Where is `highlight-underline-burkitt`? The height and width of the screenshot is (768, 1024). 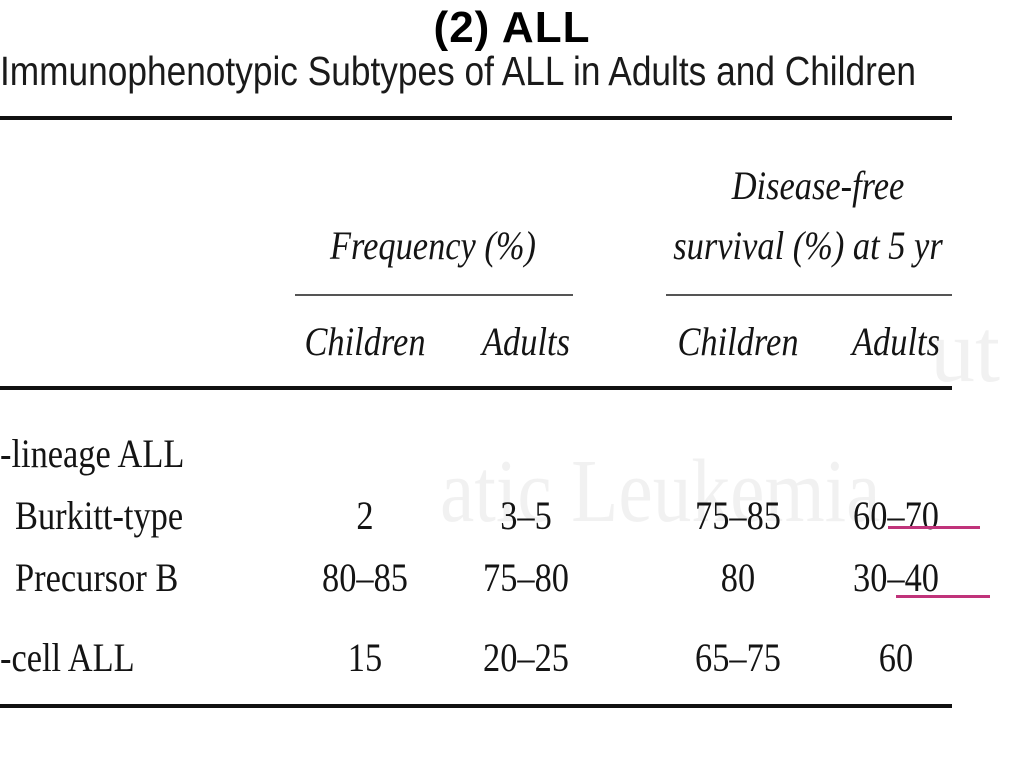 highlight-underline-burkitt is located at coordinates (934, 527).